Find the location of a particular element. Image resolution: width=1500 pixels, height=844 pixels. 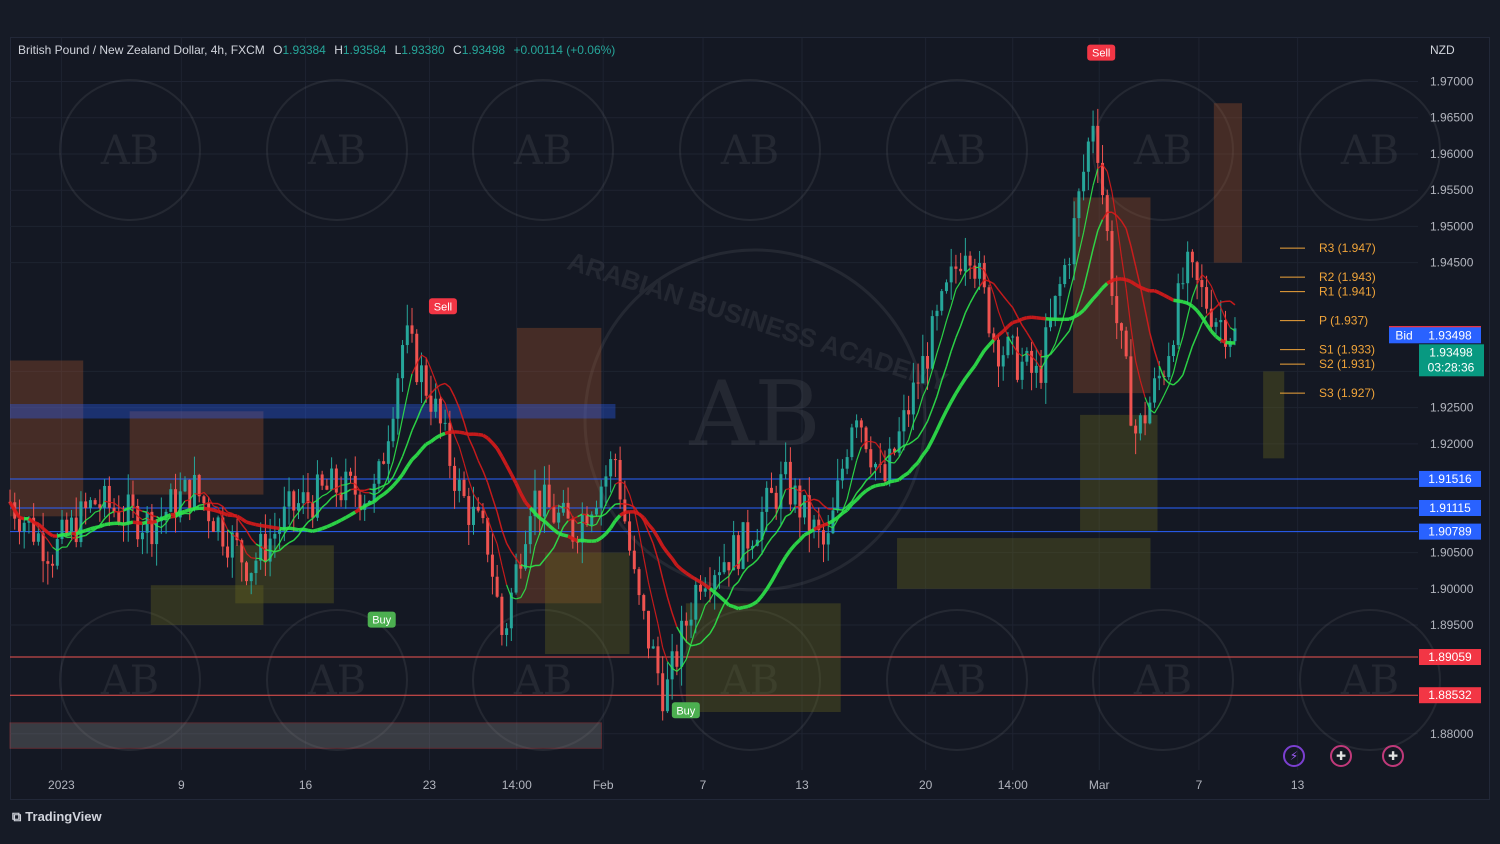

flag-uk-icon: ✚ is located at coordinates (1341, 756).